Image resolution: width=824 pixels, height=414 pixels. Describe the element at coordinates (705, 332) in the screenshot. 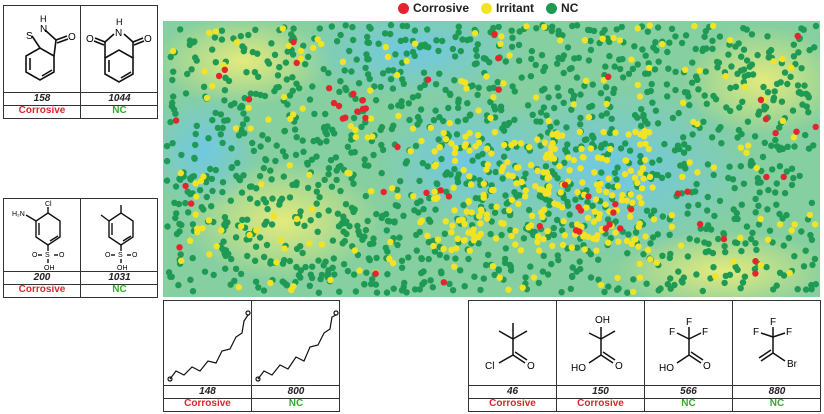

I see `atom-label: F` at that location.